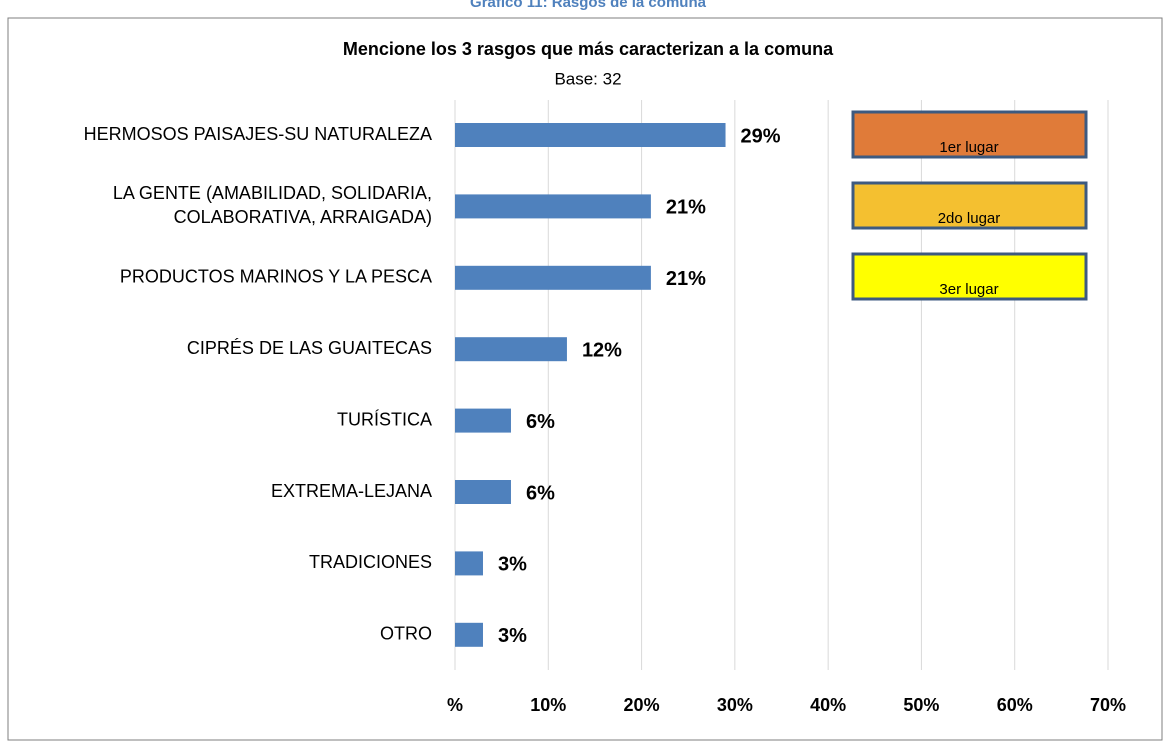 The width and height of the screenshot is (1176, 743). I want to click on value-label: 12%, so click(602, 350).